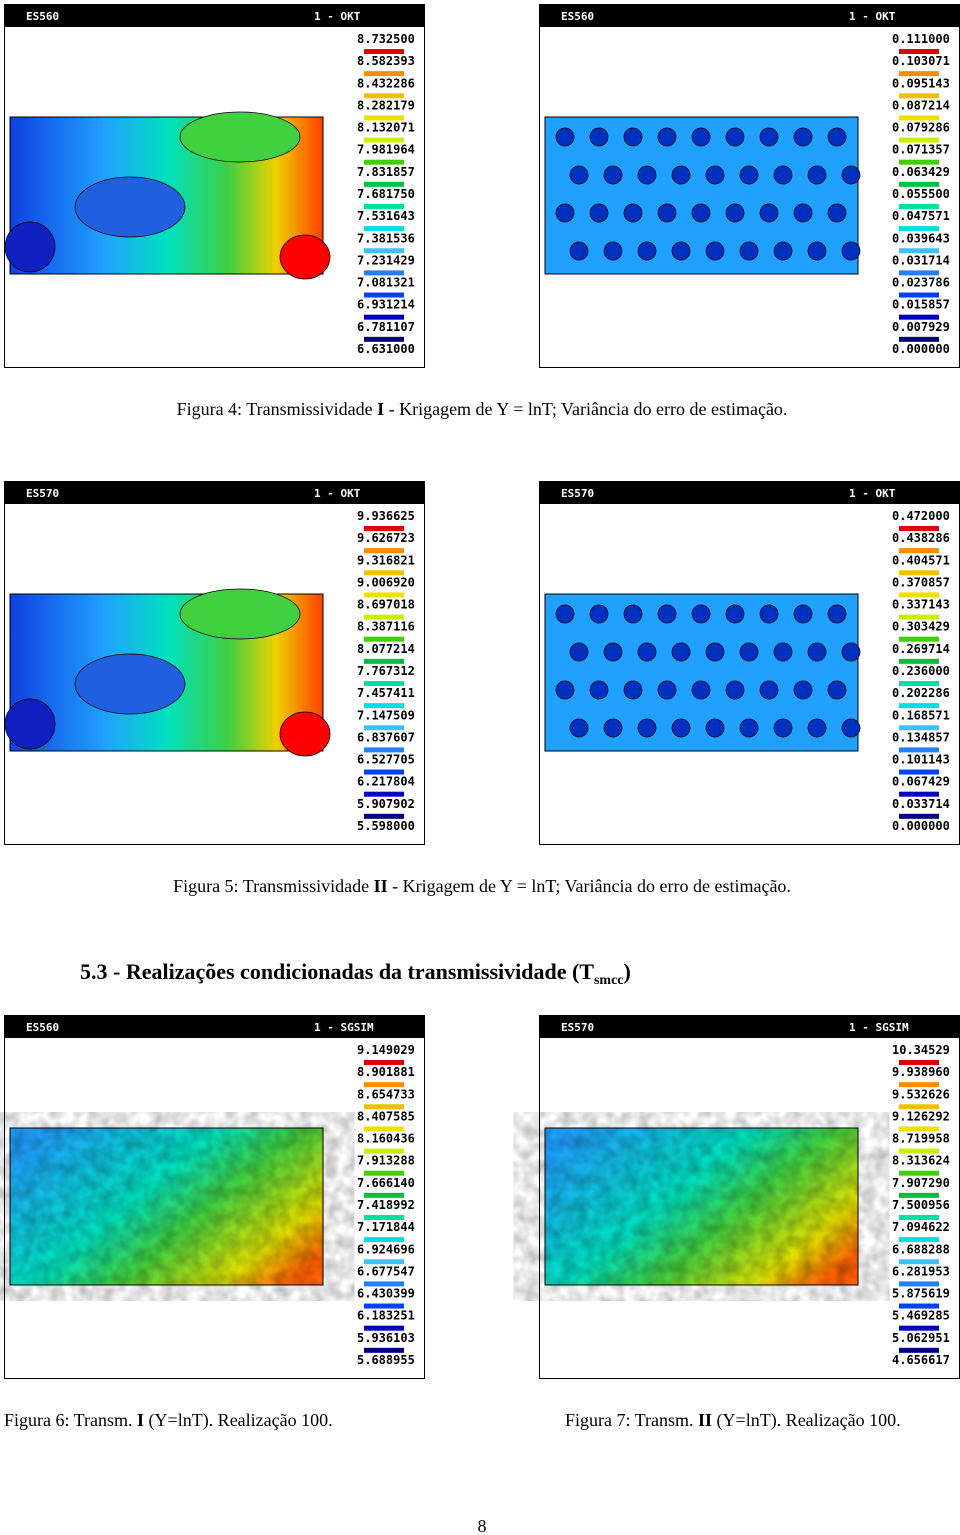 The height and width of the screenshot is (1535, 960). What do you see at coordinates (921, 83) in the screenshot?
I see `legend-value: 0.095143` at bounding box center [921, 83].